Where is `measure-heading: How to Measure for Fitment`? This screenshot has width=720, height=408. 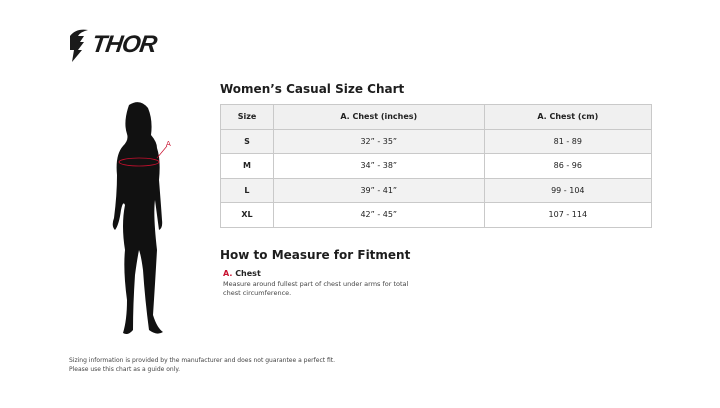 measure-heading: How to Measure for Fitment is located at coordinates (315, 255).